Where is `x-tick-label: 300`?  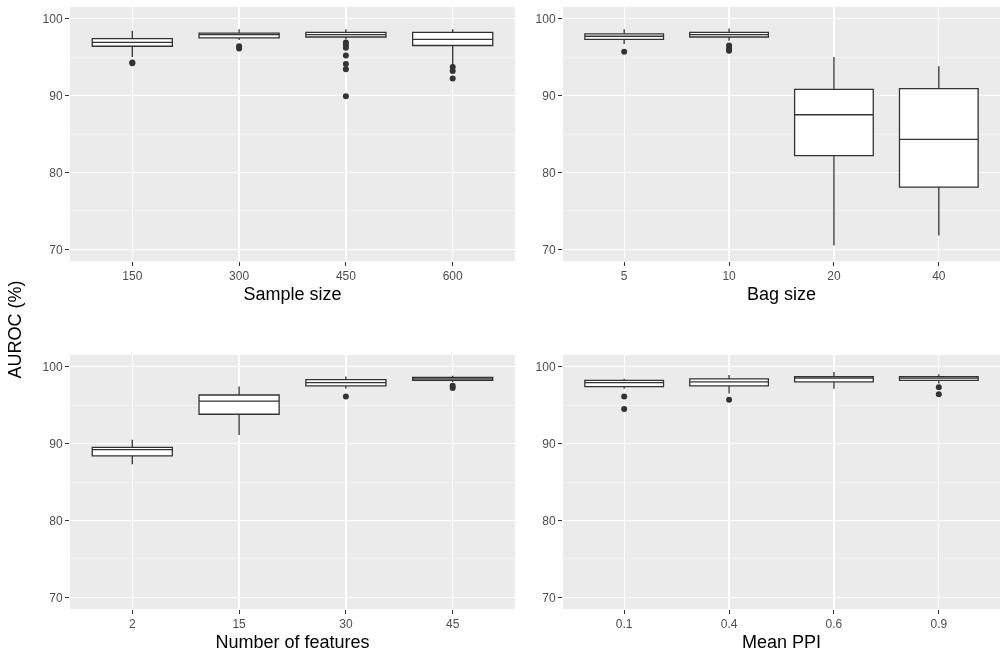
x-tick-label: 300 is located at coordinates (239, 276).